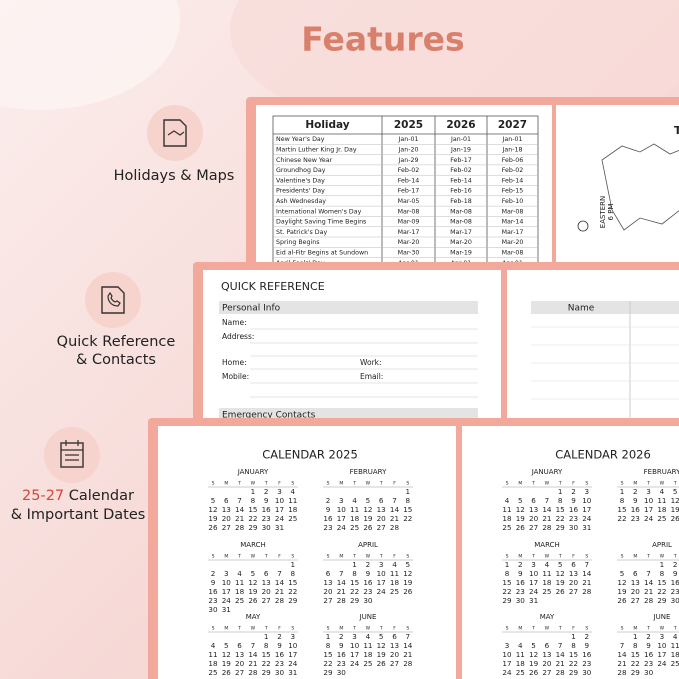  I want to click on day: 14, so click(395, 509).